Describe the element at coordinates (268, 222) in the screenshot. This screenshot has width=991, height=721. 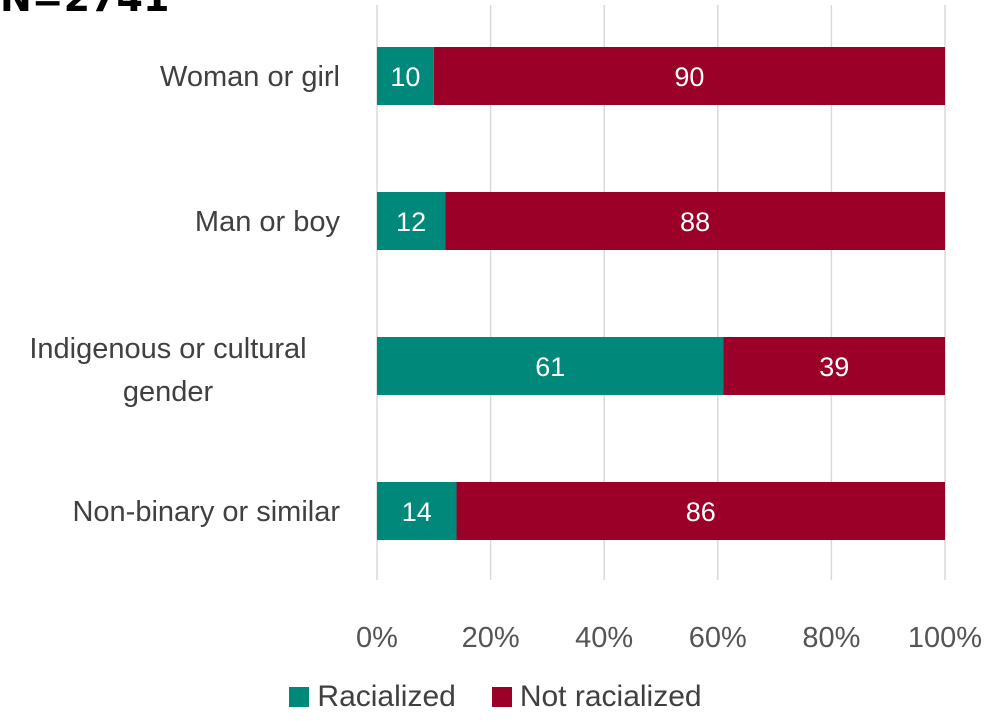
I see `category-label: Man or boy` at that location.